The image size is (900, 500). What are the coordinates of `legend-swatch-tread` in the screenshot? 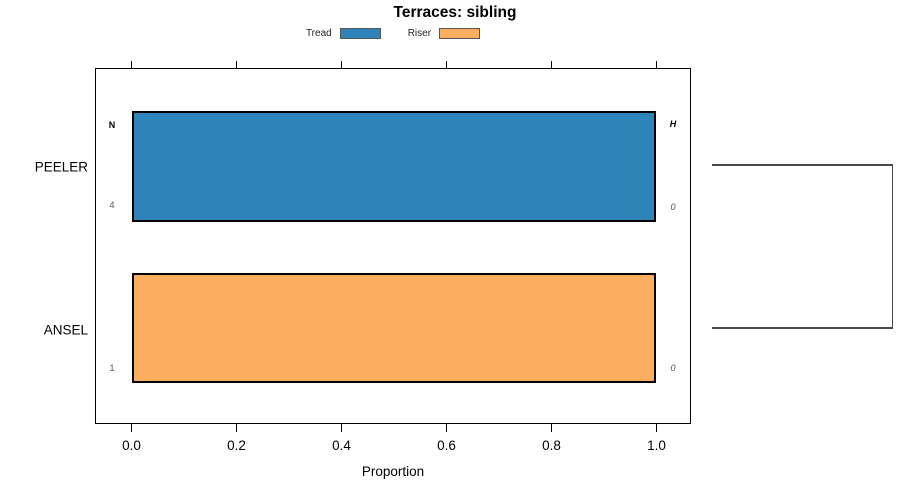 It's located at (360, 33).